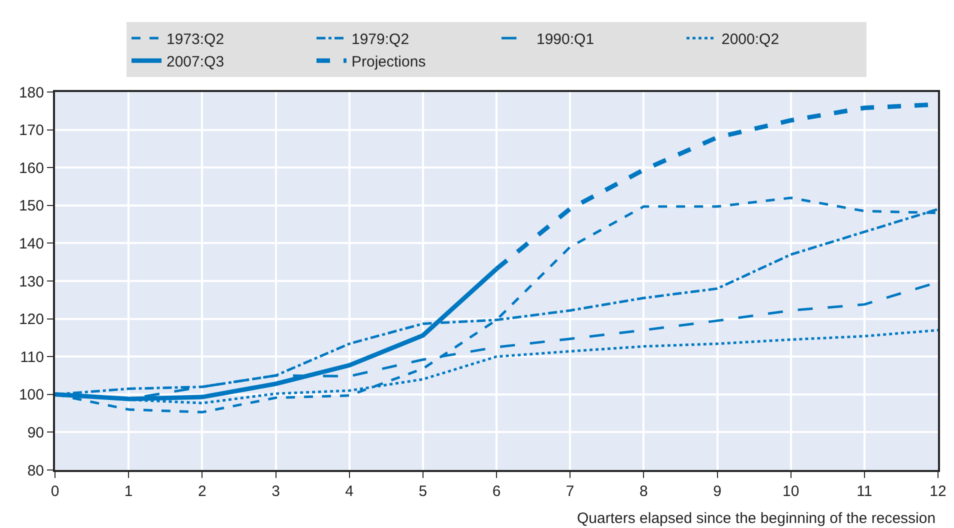 The height and width of the screenshot is (528, 954). Describe the element at coordinates (570, 491) in the screenshot. I see `x-tick-label: 7` at that location.